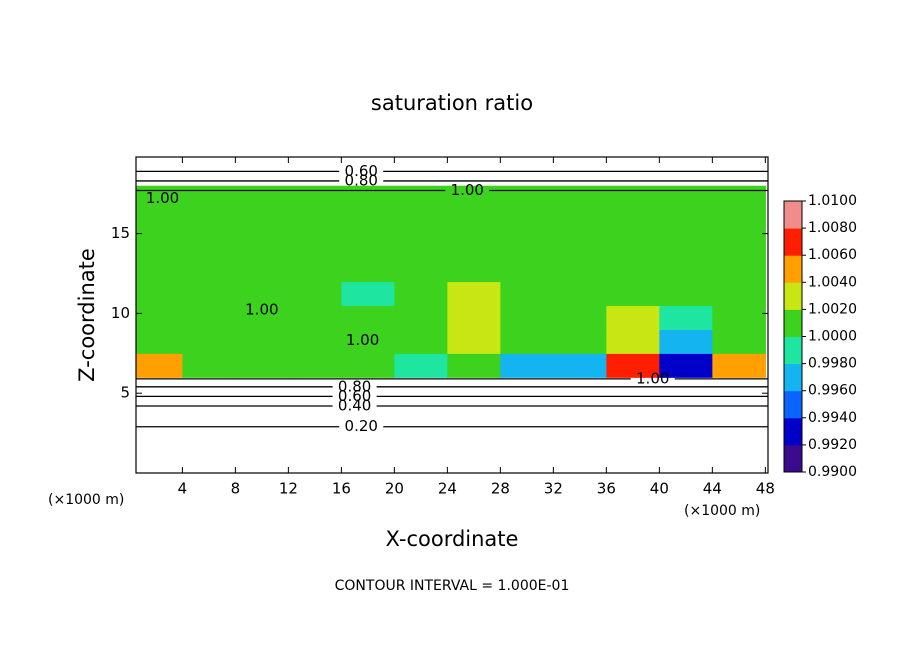 The image size is (904, 654). Describe the element at coordinates (361, 171) in the screenshot. I see `contour-label: 0.60` at that location.